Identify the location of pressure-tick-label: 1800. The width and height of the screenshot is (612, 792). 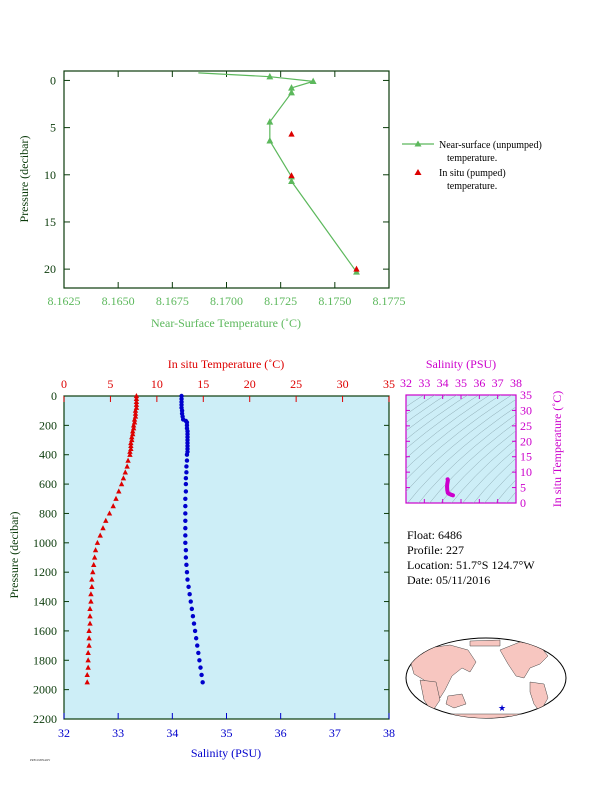
(45, 660).